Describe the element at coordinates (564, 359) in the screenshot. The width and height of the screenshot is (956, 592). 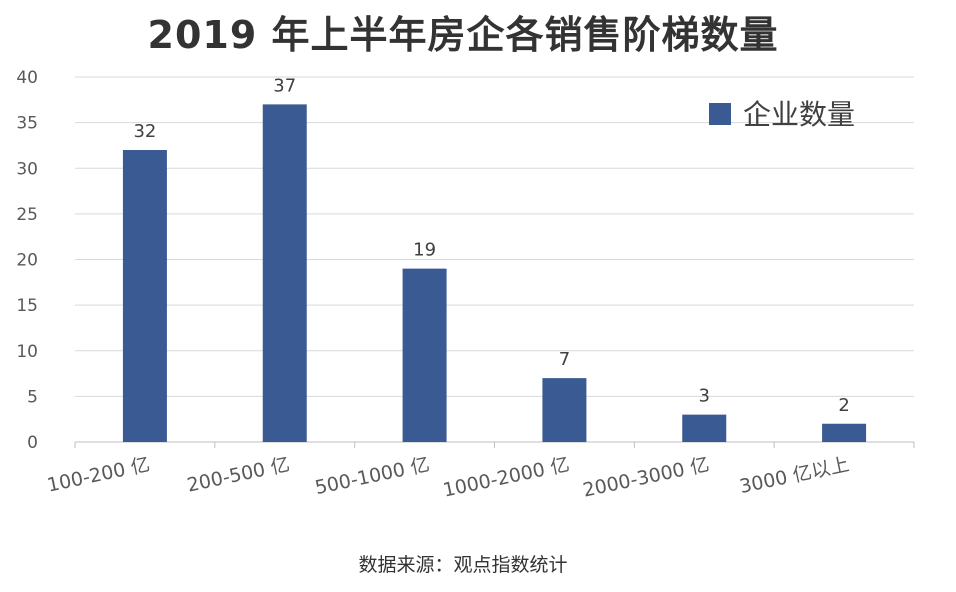
I see `data-label: 7` at that location.